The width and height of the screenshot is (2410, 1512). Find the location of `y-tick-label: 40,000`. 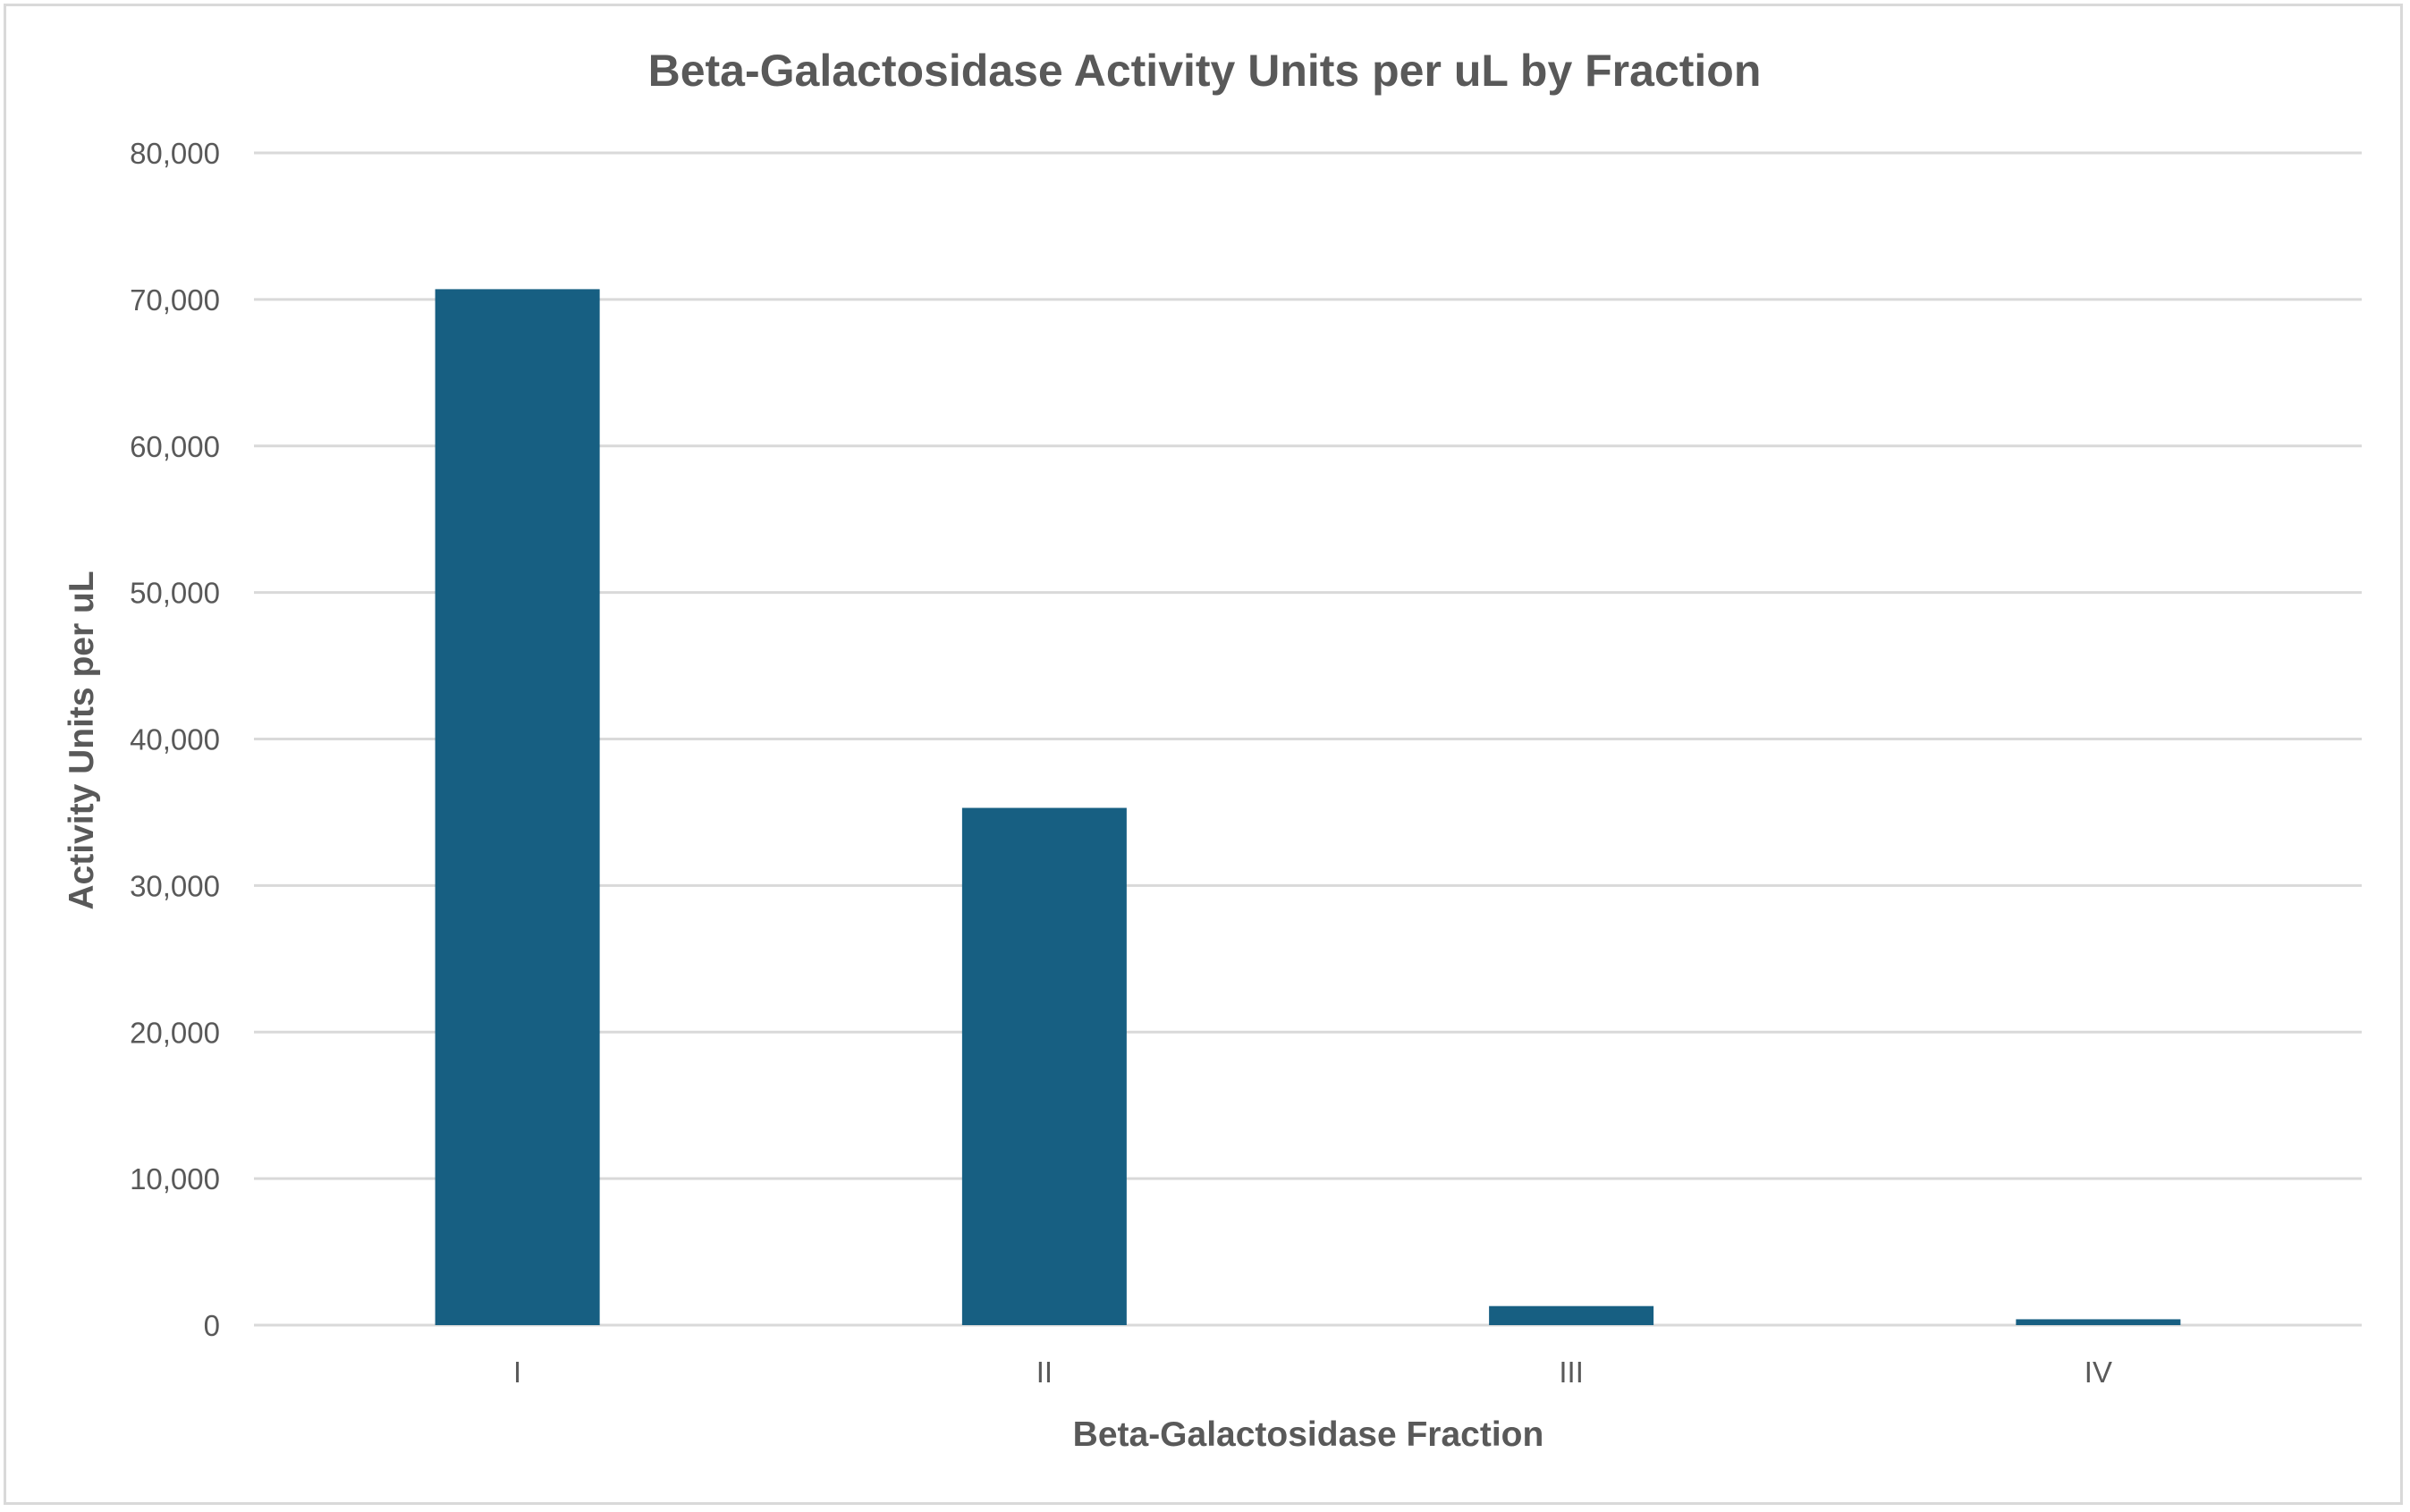

y-tick-label: 40,000 is located at coordinates (175, 740).